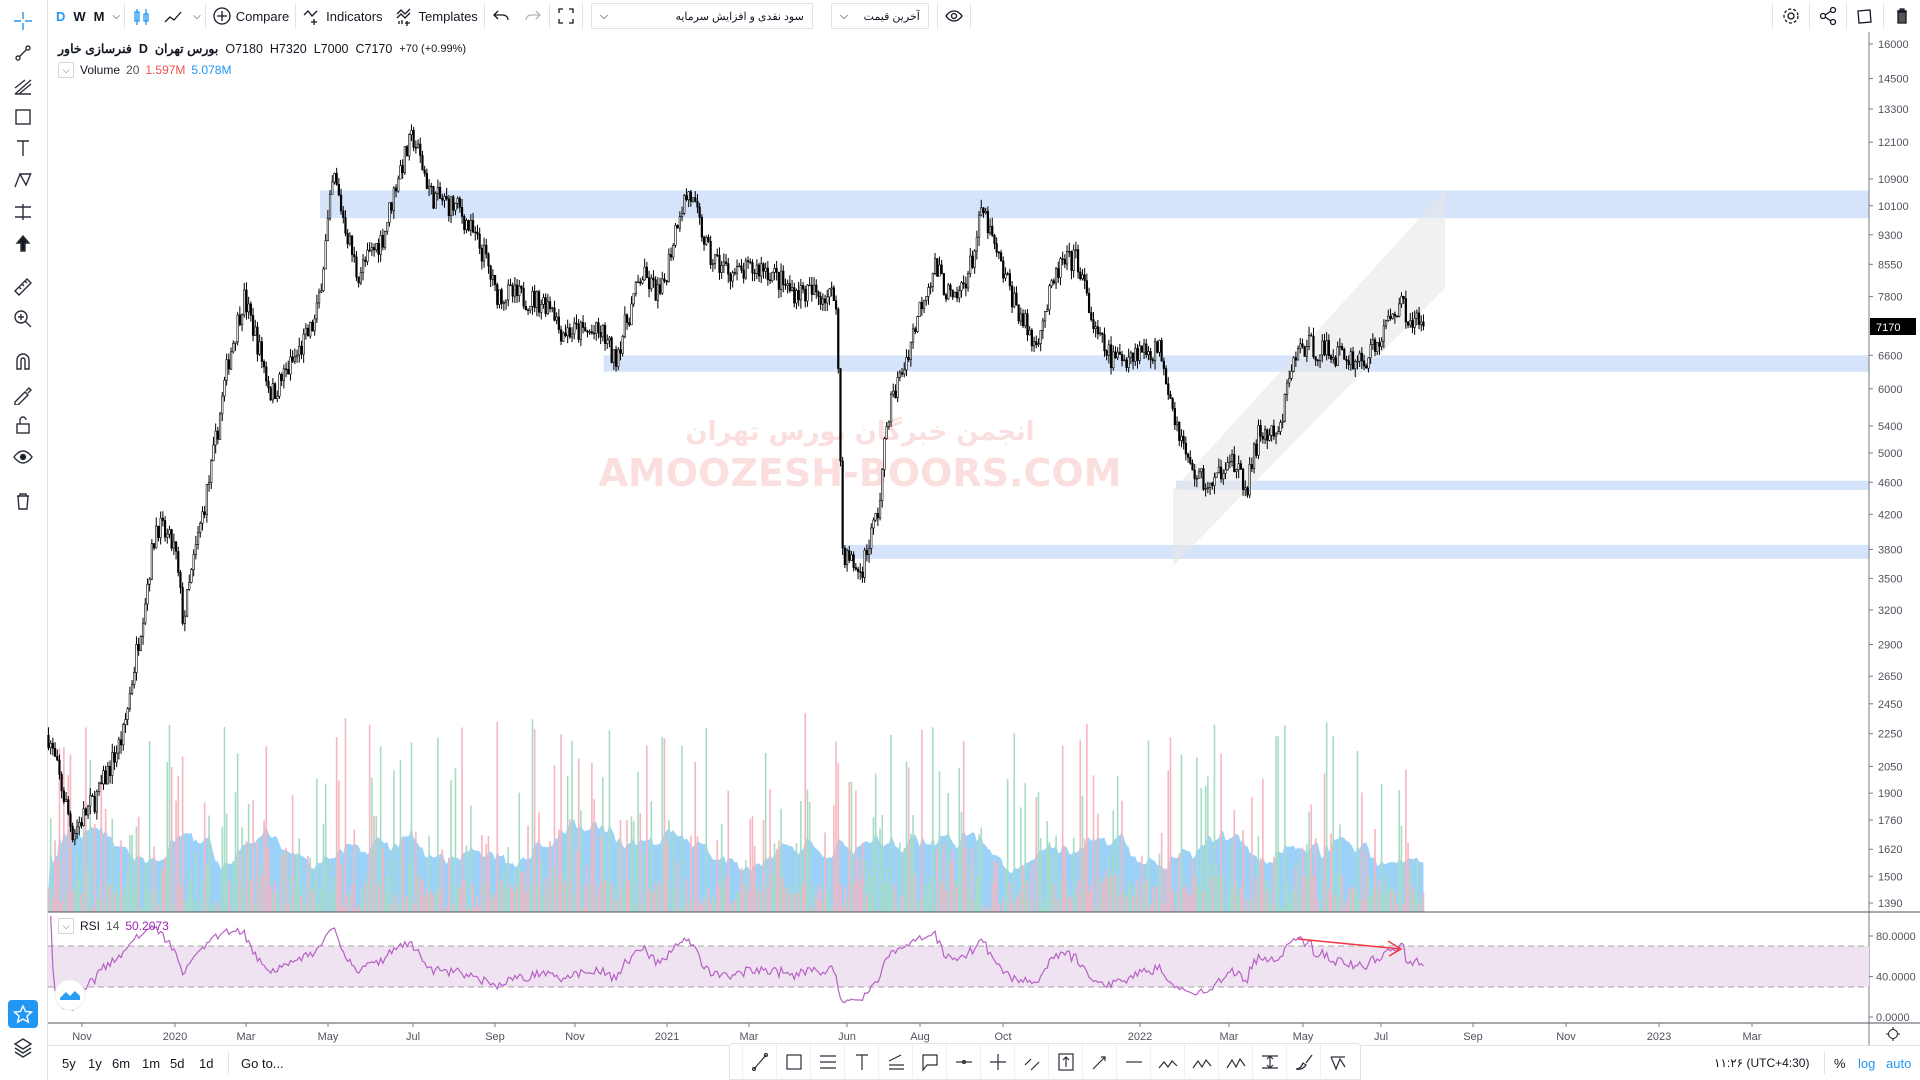 The height and width of the screenshot is (1080, 1920). What do you see at coordinates (1309, 378) in the screenshot?
I see `parallel-channel-drawing` at bounding box center [1309, 378].